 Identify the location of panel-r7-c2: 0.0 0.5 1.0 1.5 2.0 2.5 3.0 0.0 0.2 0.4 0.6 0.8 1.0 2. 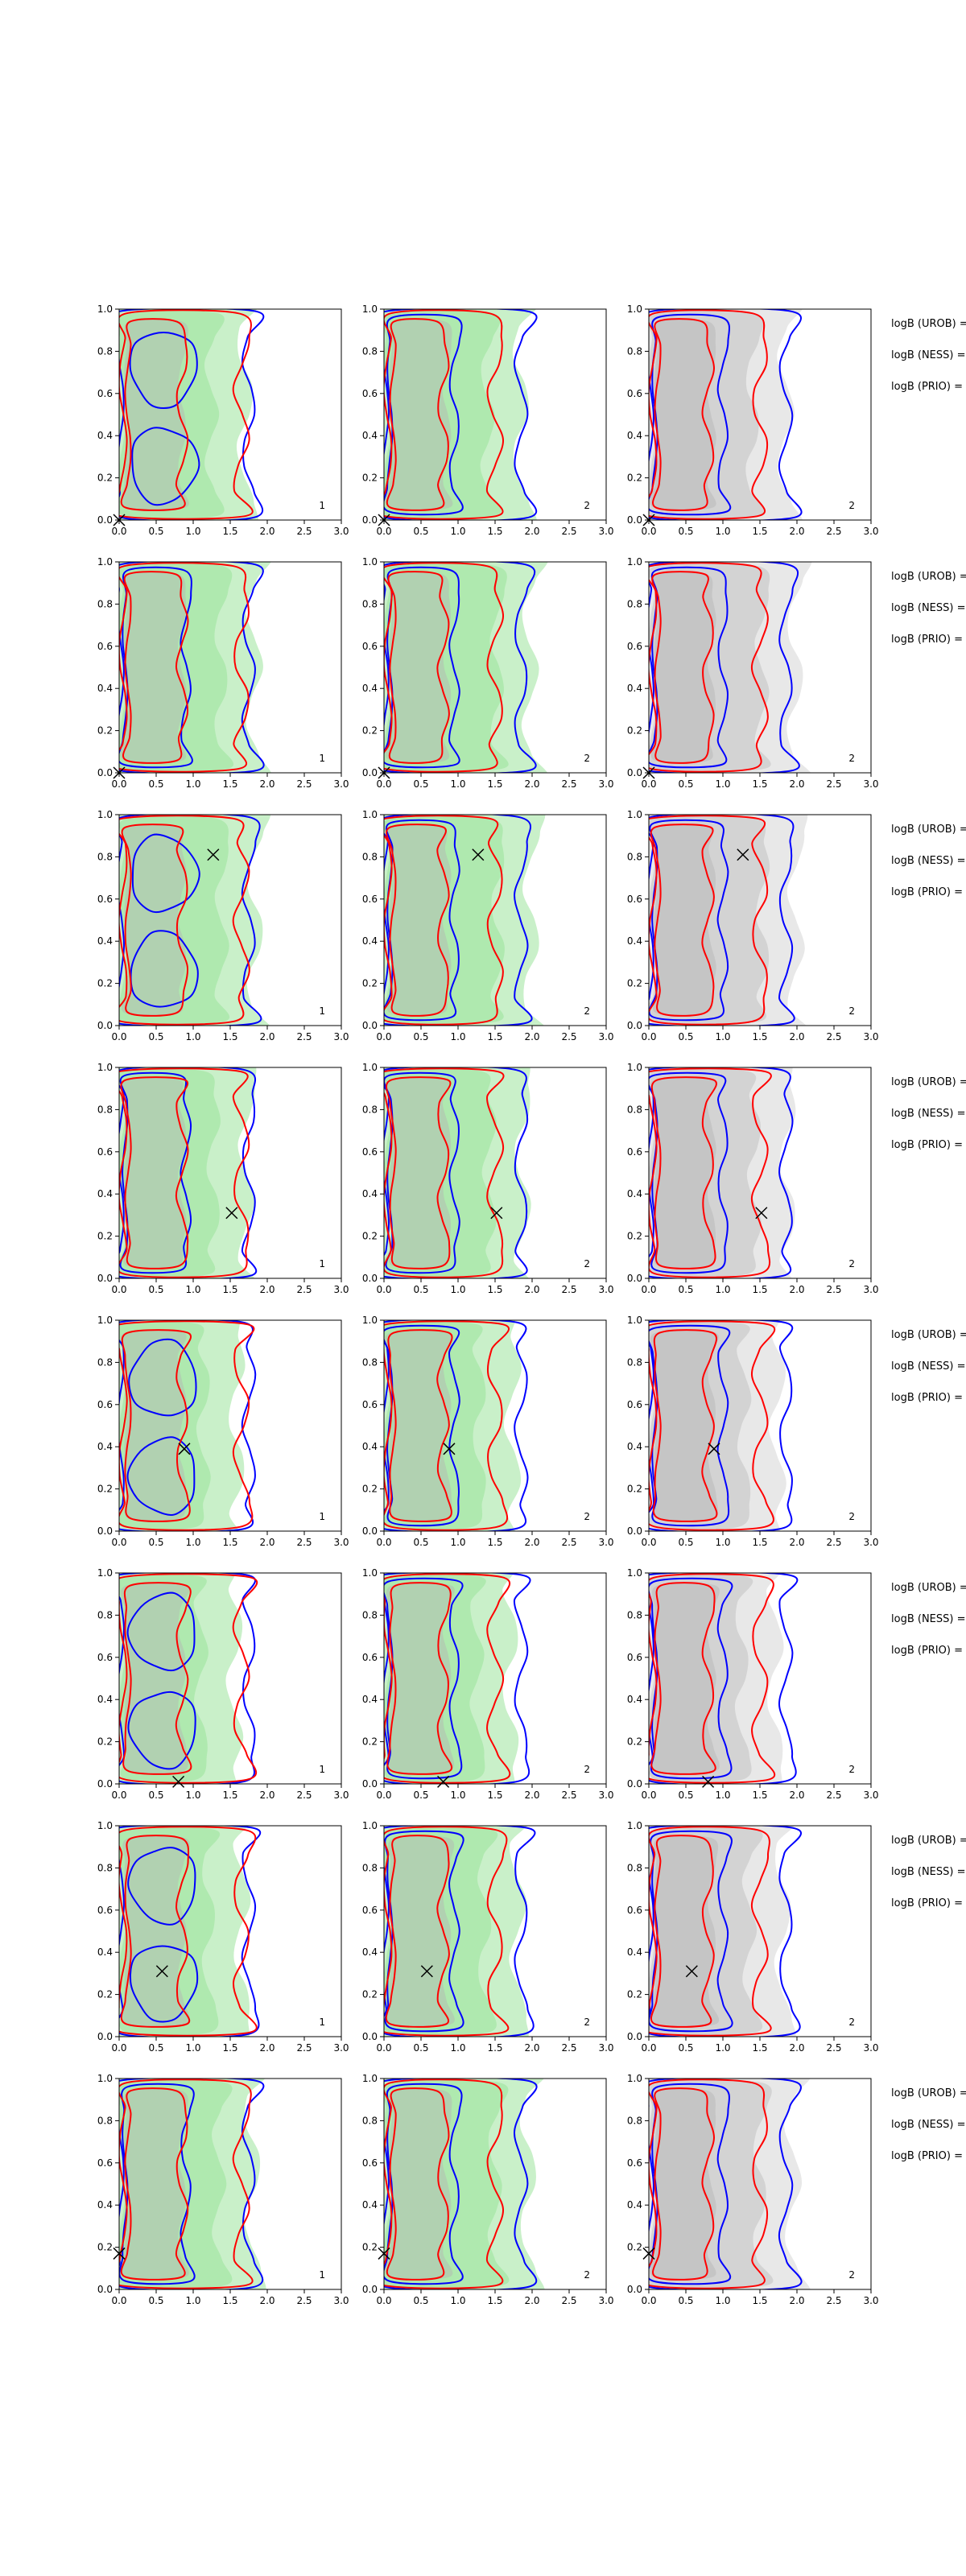
(488, 1937).